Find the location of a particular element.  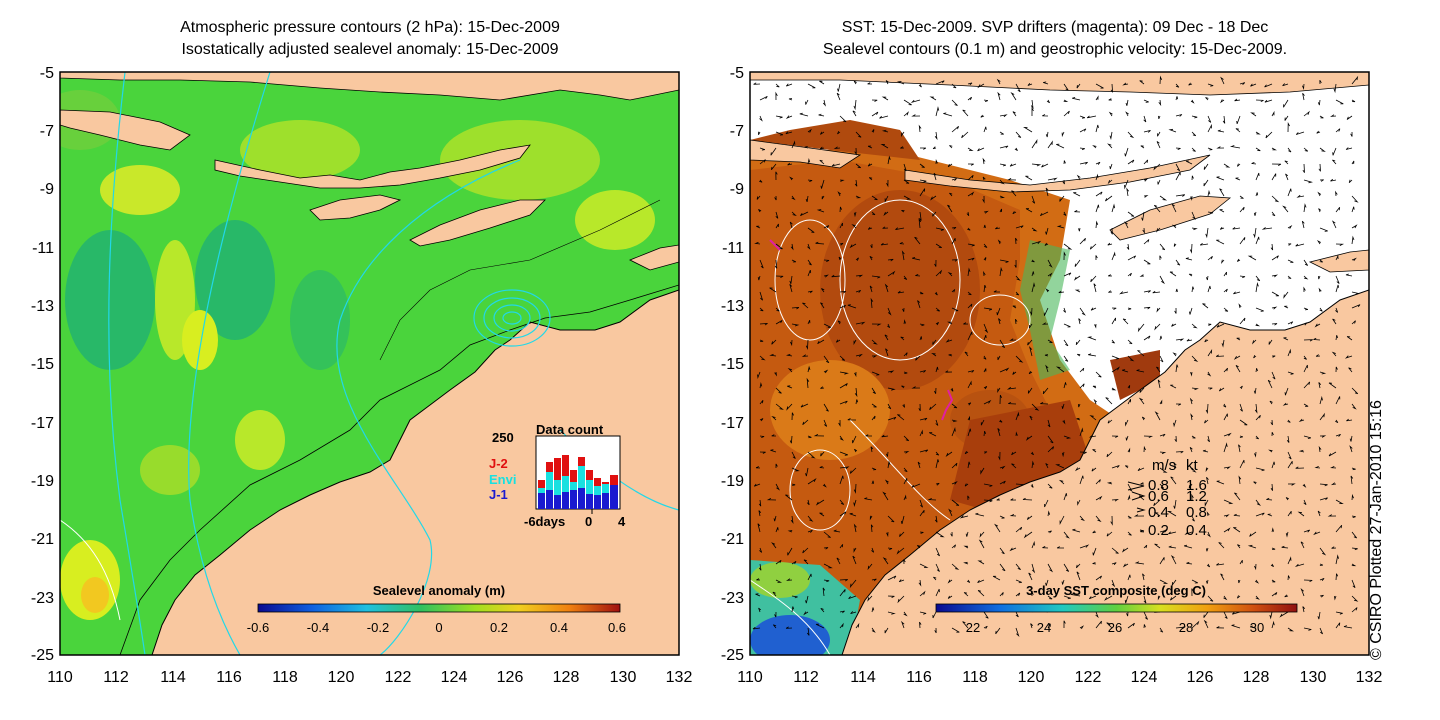

sst-tick: 24 is located at coordinates (1044, 627).